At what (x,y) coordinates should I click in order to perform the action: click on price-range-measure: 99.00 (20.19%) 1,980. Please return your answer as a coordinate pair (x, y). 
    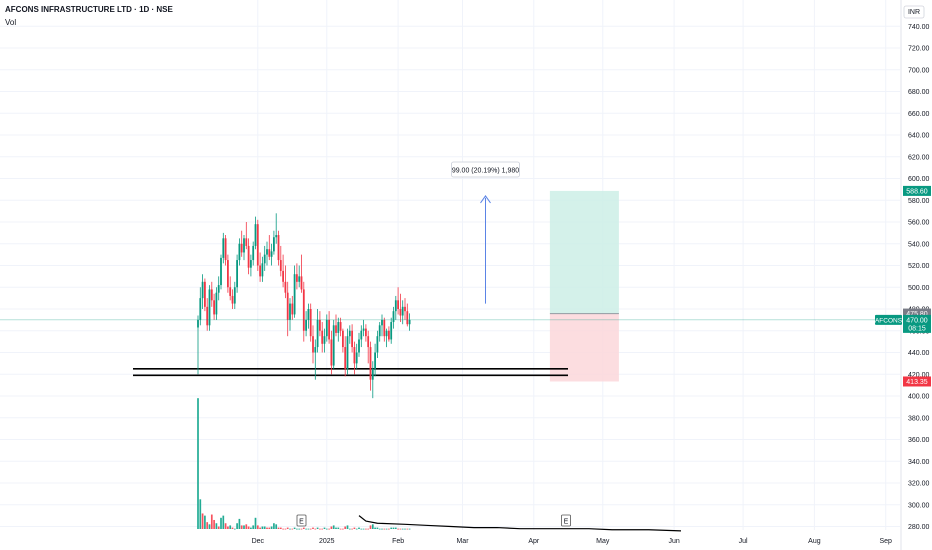
    Looking at the image, I should click on (485, 232).